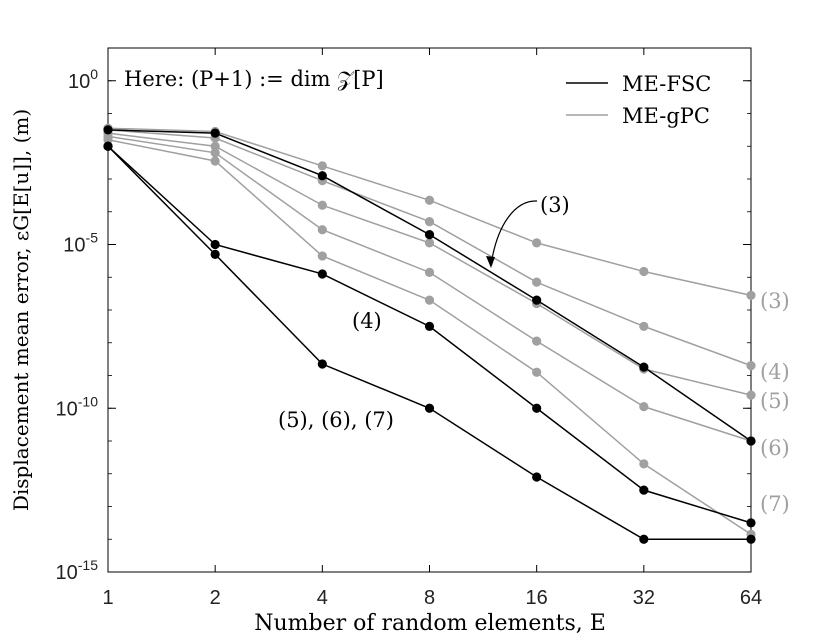  I want to click on y-tick-label: 10⁻¹⁵, so click(77, 570).